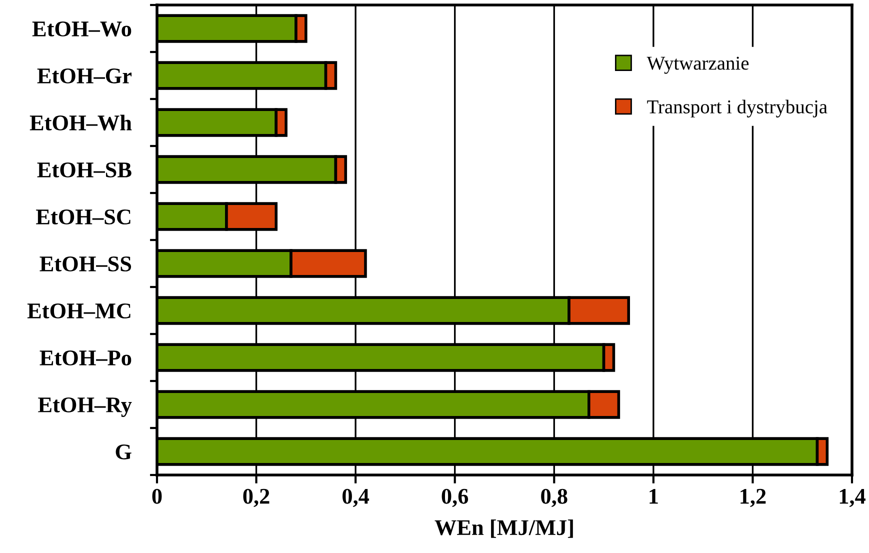  What do you see at coordinates (157, 496) in the screenshot?
I see `x-tick-label: 0` at bounding box center [157, 496].